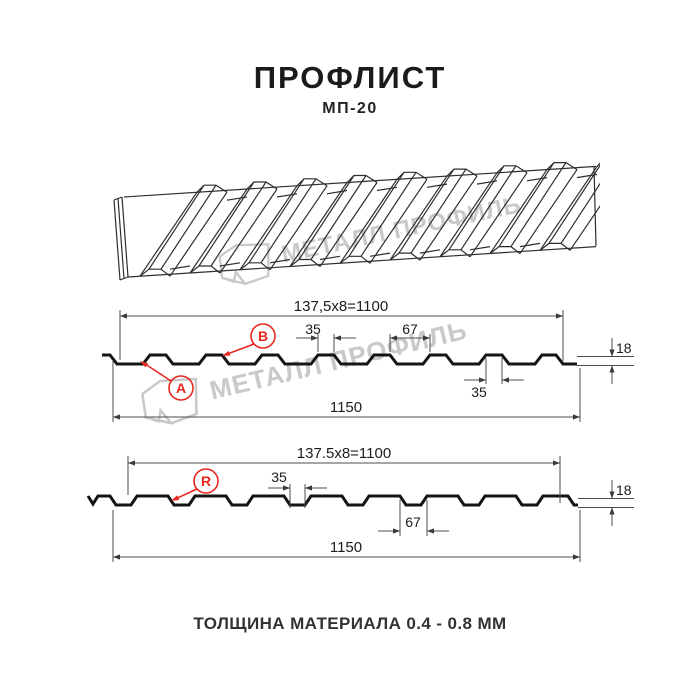  I want to click on profile-front-drawing: 137,5x8=1100 35 67, so click(368, 360).